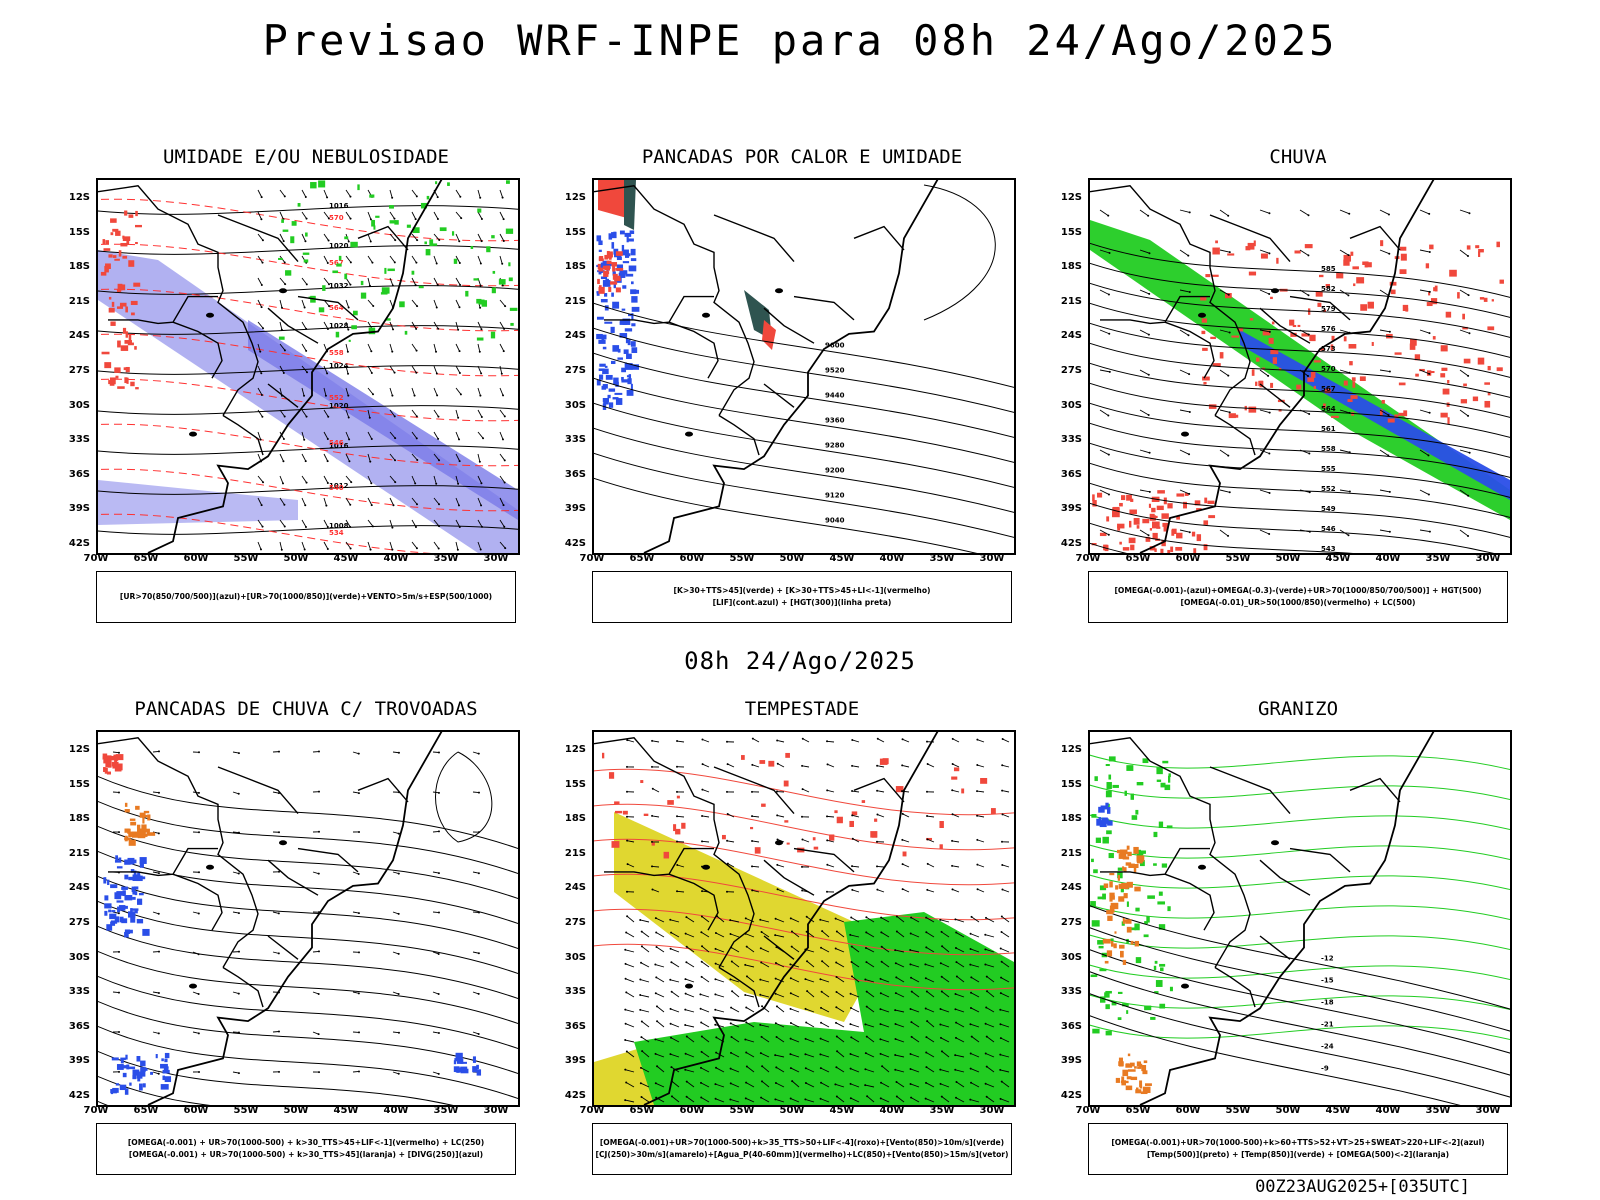 This screenshot has width=1600, height=1200. What do you see at coordinates (1104, 815) in the screenshot?
I see `hail-blue` at bounding box center [1104, 815].